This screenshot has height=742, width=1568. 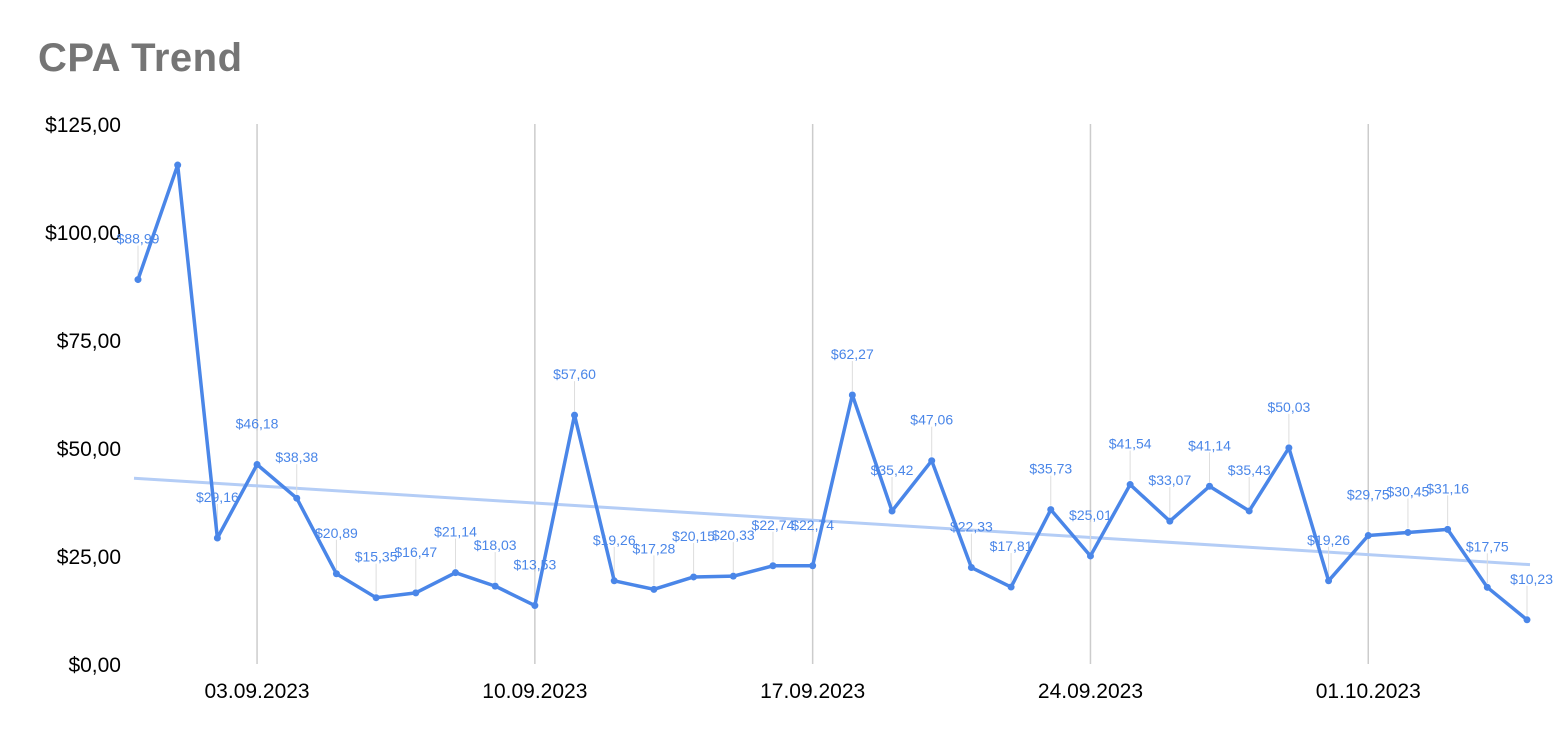 I want to click on data-label: $17,81, so click(x=1011, y=546).